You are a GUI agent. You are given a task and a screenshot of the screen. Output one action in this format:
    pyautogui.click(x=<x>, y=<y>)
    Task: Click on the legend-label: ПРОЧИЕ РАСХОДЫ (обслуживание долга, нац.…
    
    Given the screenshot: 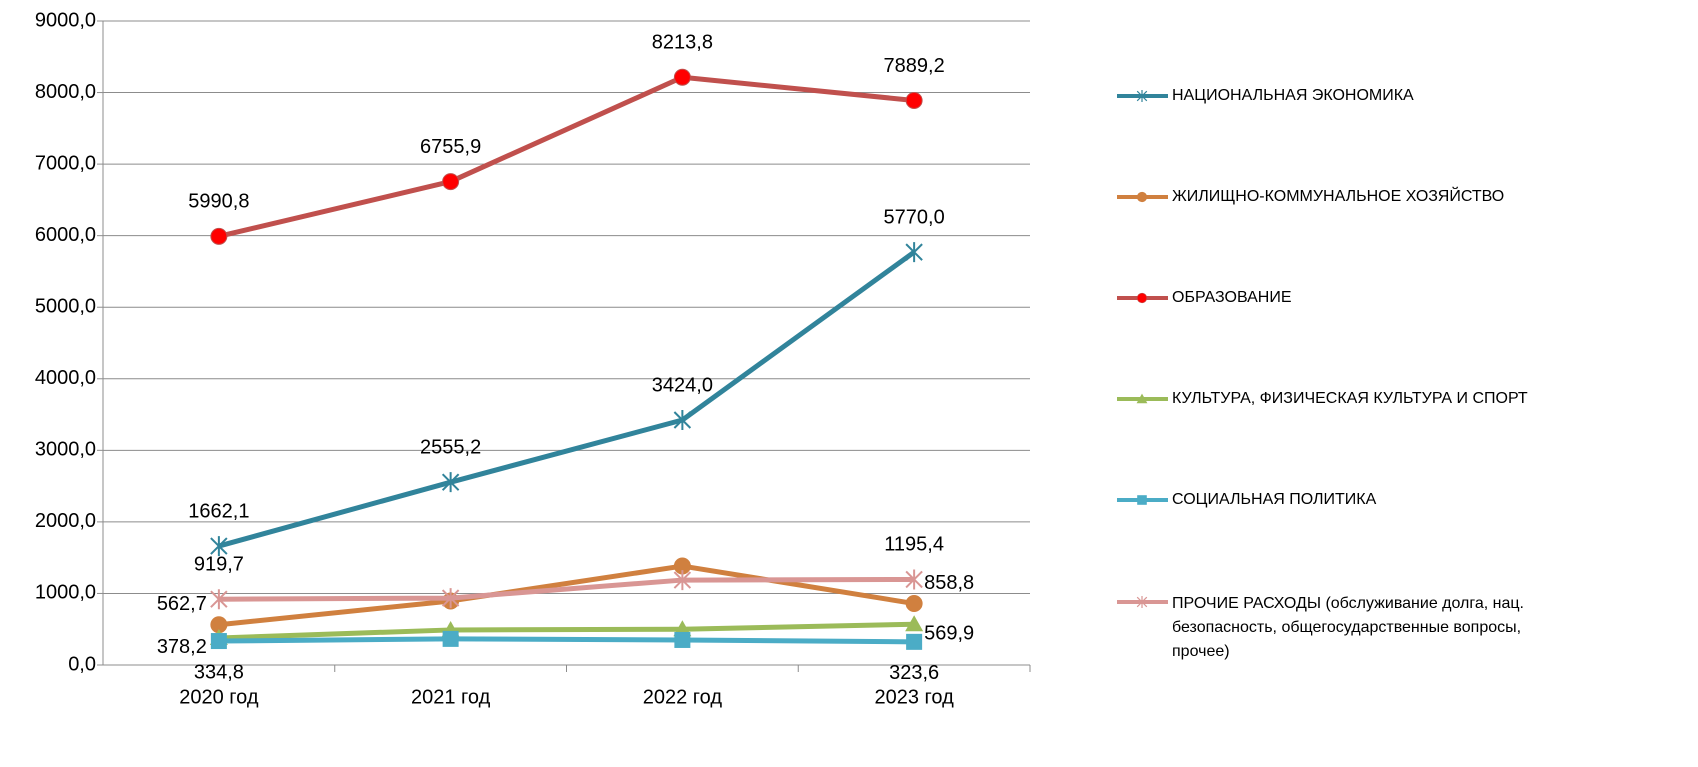 What is the action you would take?
    pyautogui.click(x=1348, y=627)
    